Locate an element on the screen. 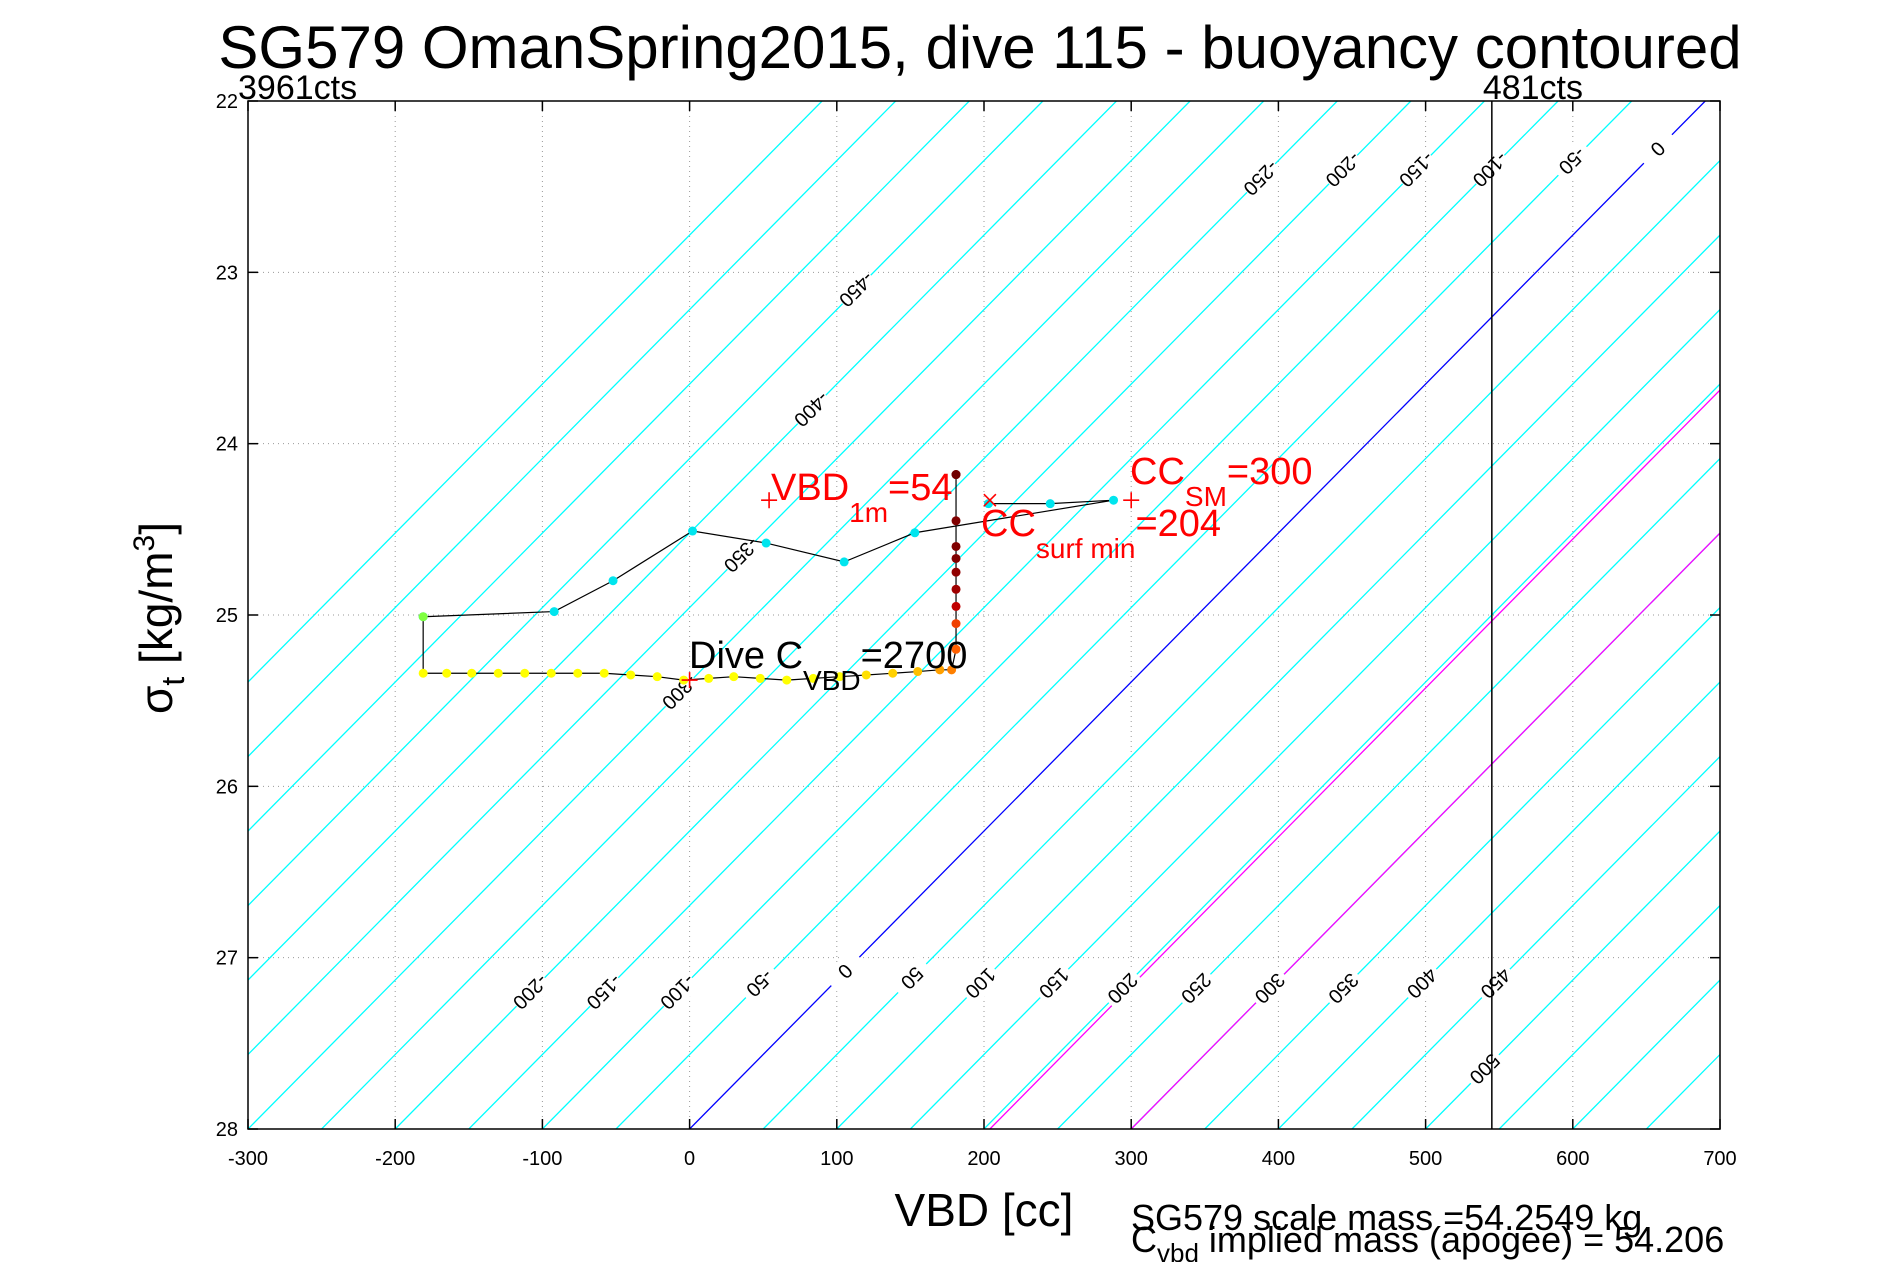 Image resolution: width=1891 pixels, height=1262 pixels. implied-mass-c: C is located at coordinates (1144, 1239).